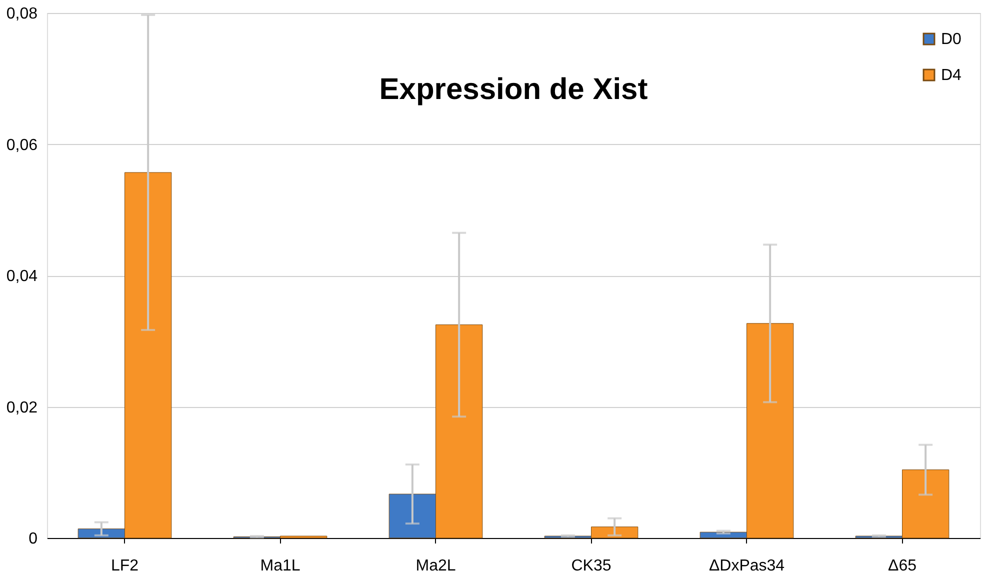 The height and width of the screenshot is (583, 989). Describe the element at coordinates (902, 566) in the screenshot. I see `x-tick-label: Δ65` at that location.